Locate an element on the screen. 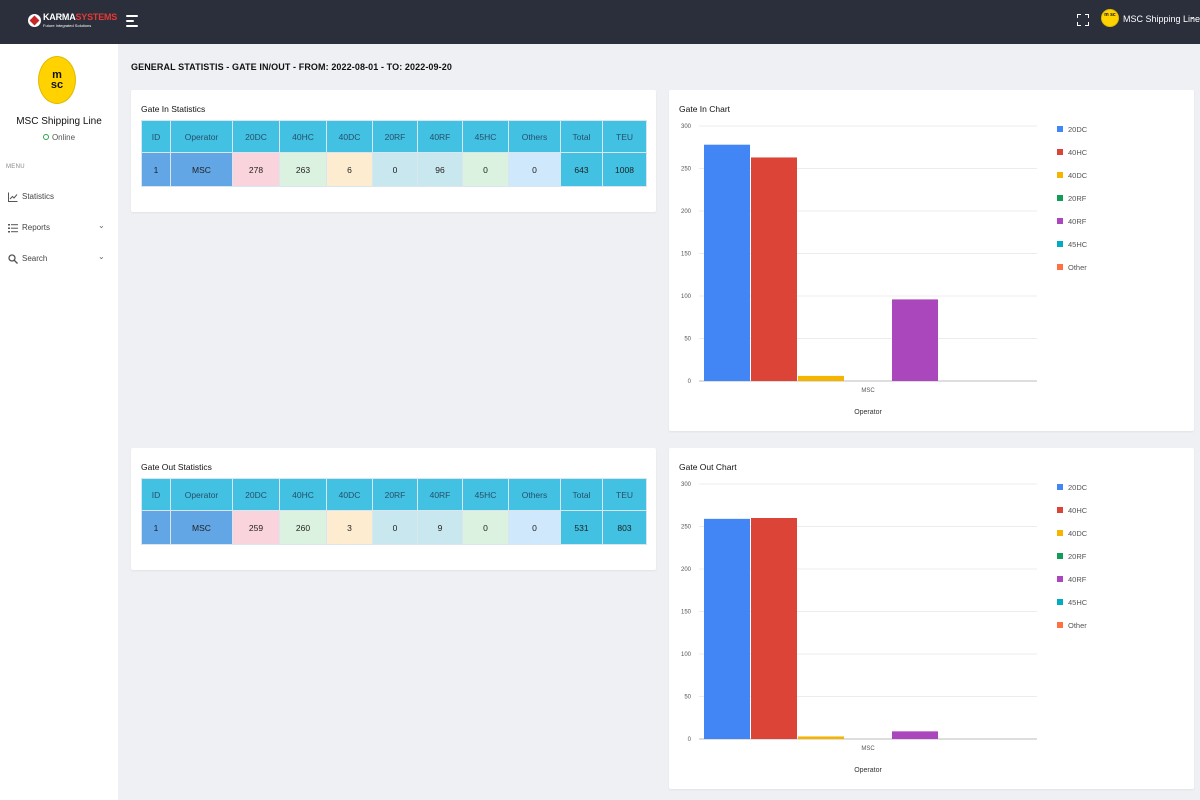 This screenshot has width=1200, height=800. line-chart-icon is located at coordinates (13, 197).